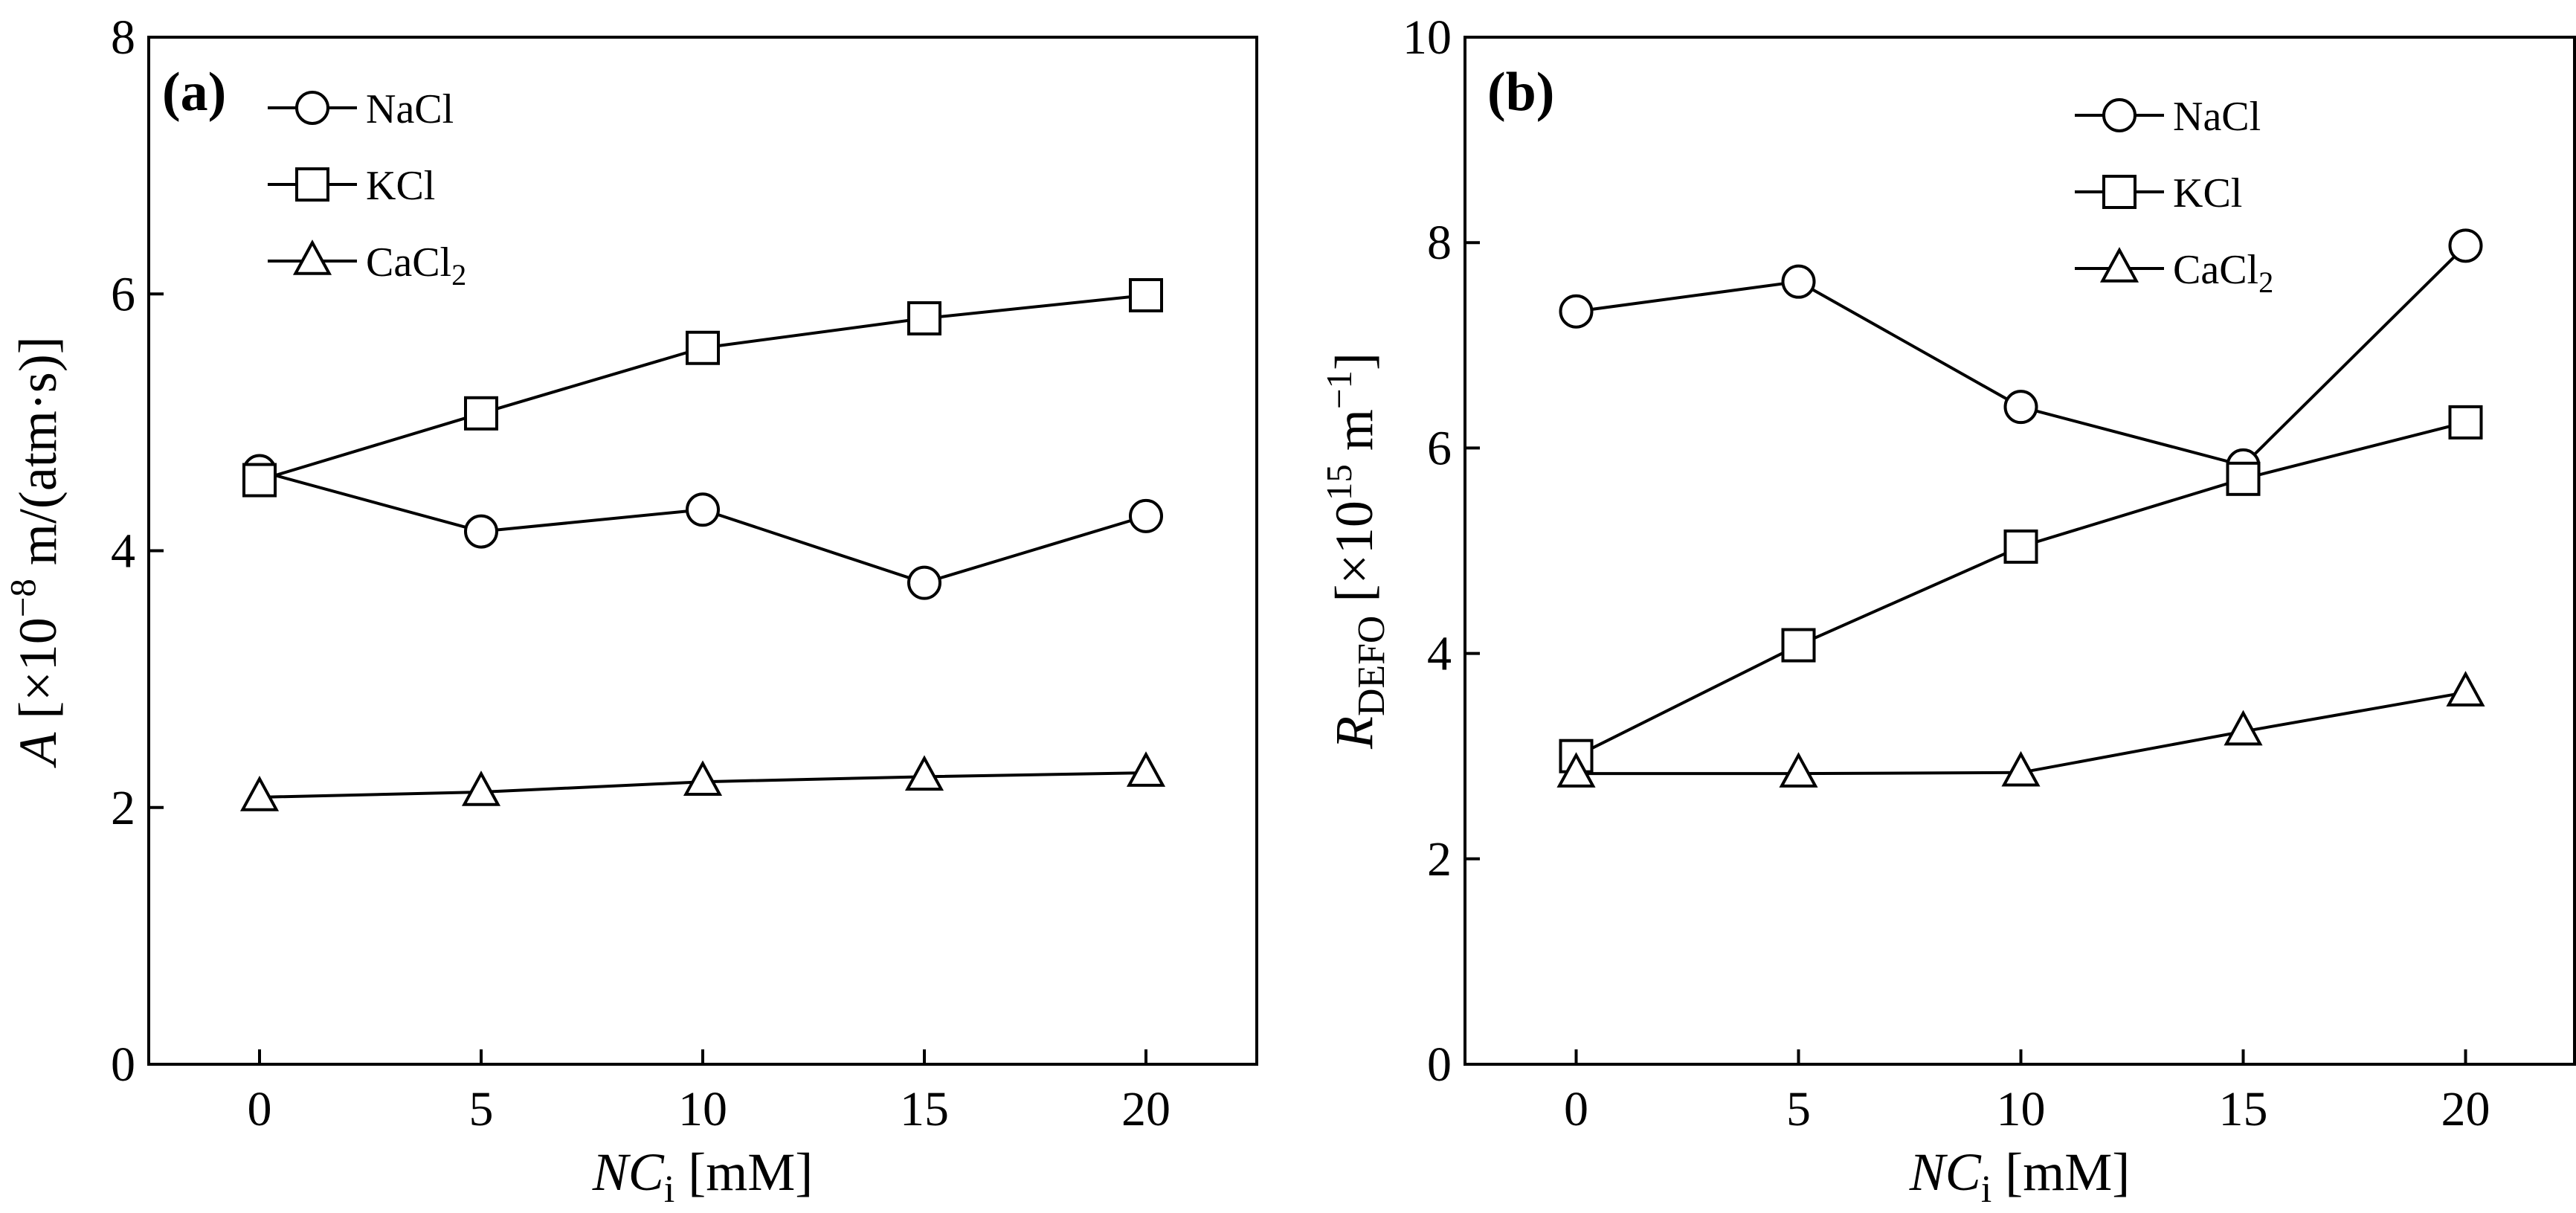 This screenshot has width=2576, height=1213. Describe the element at coordinates (194, 92) in the screenshot. I see `panel-label: (a)` at that location.